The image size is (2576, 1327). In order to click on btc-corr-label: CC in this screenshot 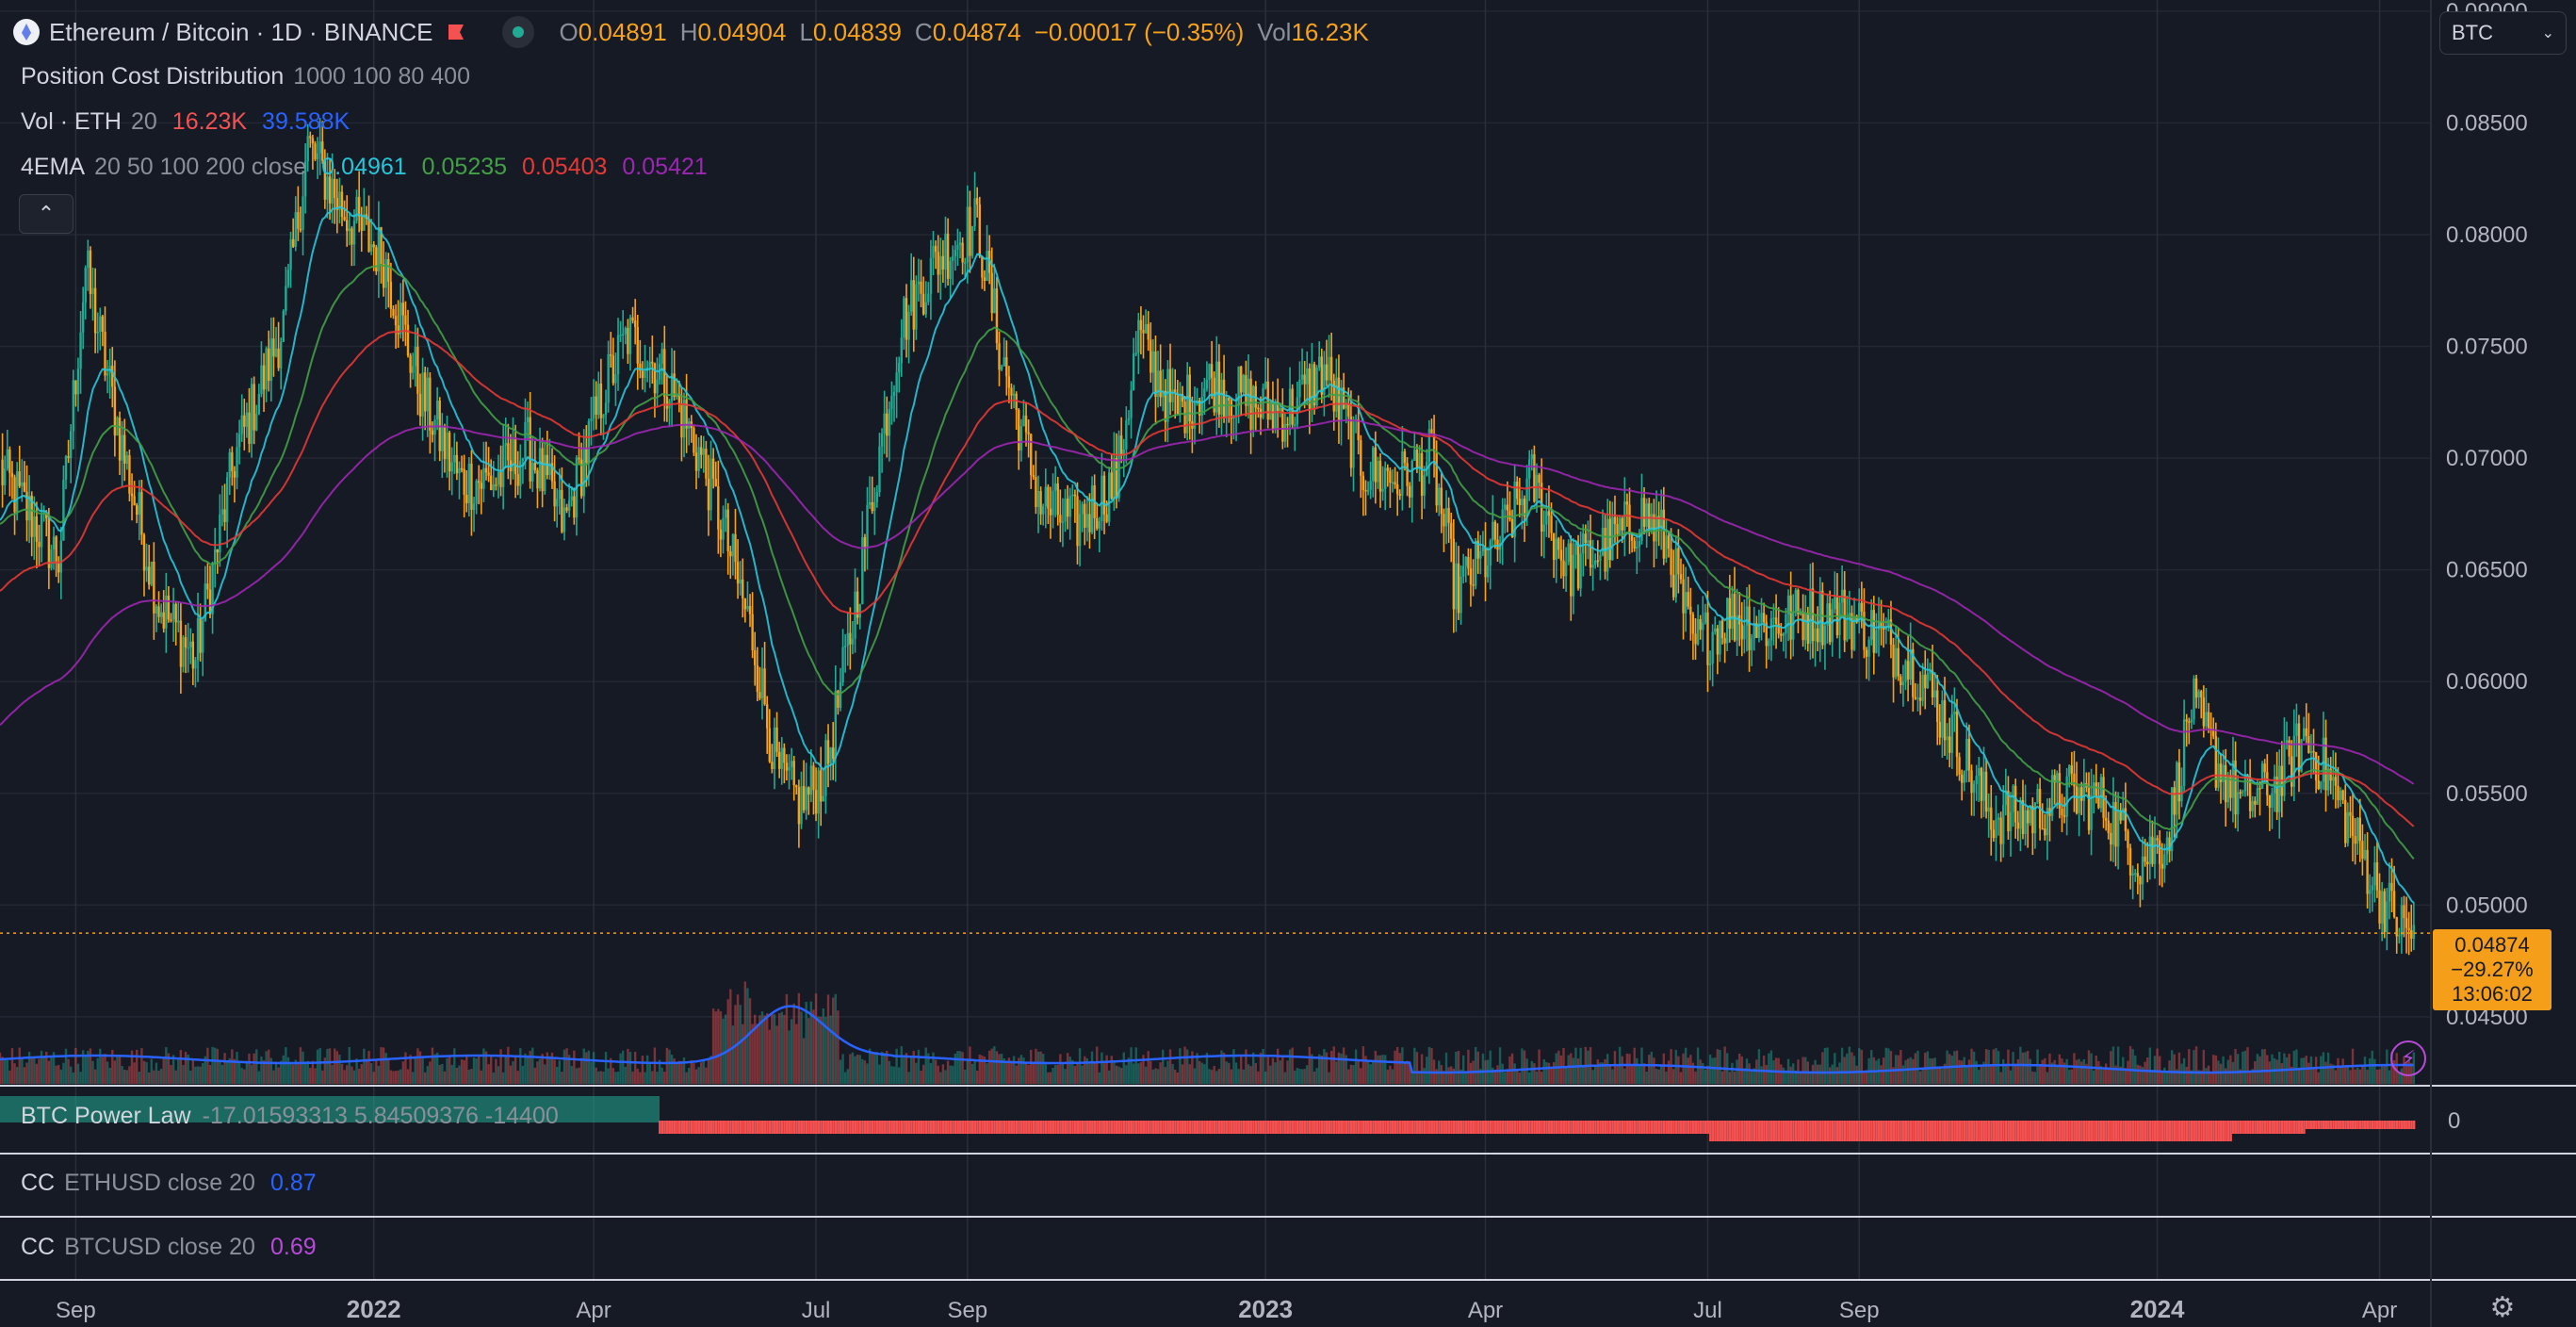, I will do `click(38, 1247)`.